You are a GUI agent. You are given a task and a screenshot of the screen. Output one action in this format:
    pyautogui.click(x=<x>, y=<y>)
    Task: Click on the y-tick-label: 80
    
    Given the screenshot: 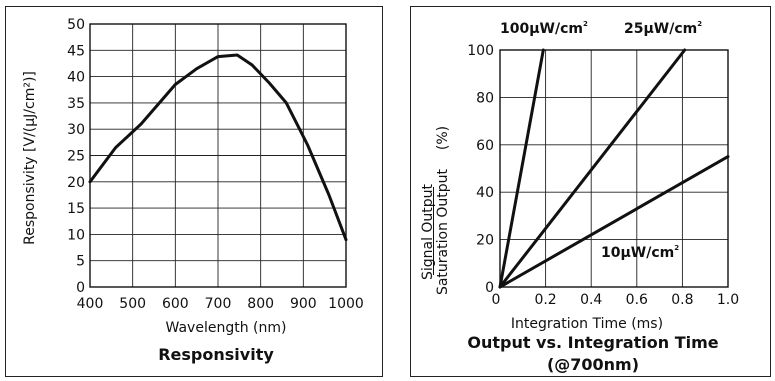 What is the action you would take?
    pyautogui.click(x=485, y=98)
    